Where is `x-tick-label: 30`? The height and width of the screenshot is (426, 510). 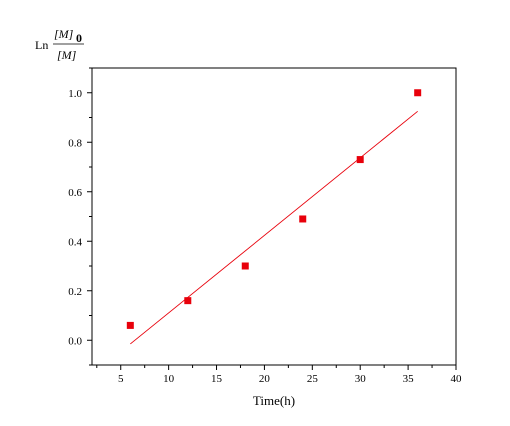 x-tick-label: 30 is located at coordinates (361, 379).